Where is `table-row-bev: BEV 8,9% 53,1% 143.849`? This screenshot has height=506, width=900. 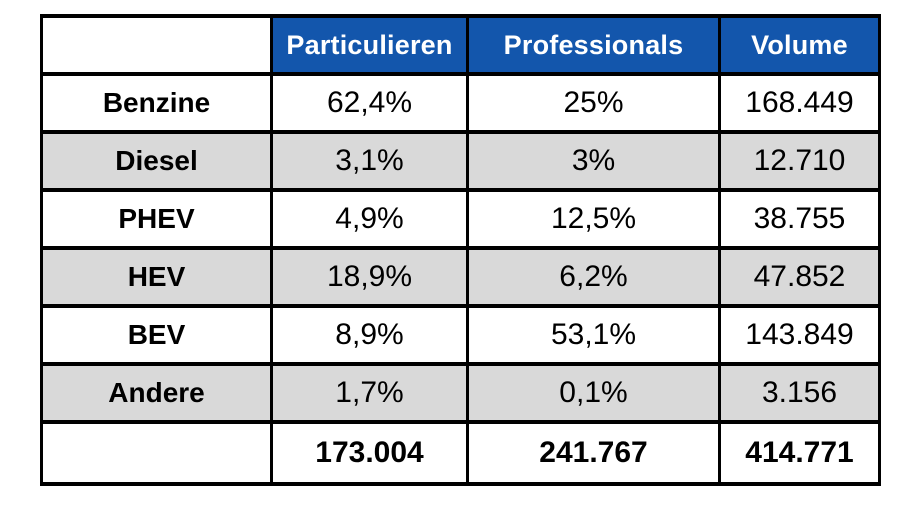 table-row-bev: BEV 8,9% 53,1% 143.849 is located at coordinates (460, 335).